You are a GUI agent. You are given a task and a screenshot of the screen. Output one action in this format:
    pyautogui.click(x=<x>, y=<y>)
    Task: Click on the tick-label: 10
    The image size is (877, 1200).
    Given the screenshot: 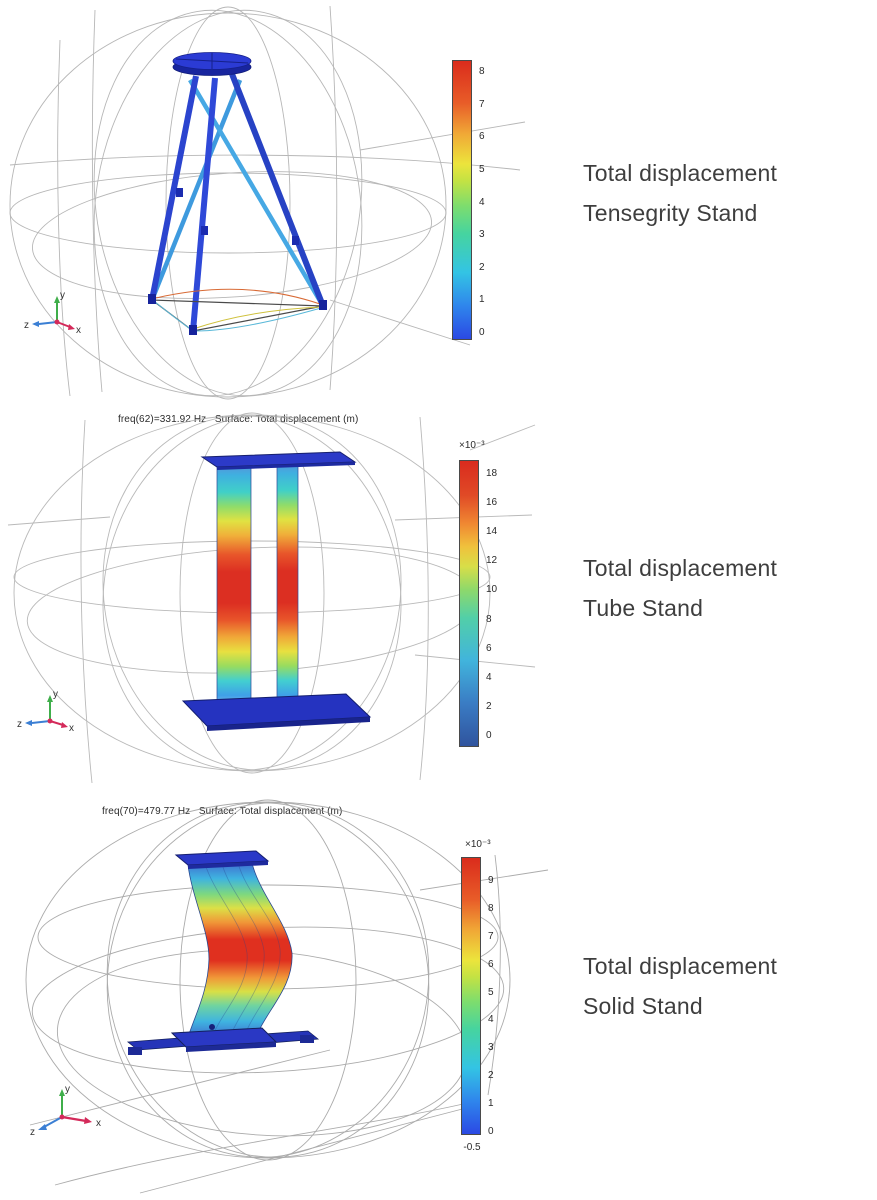 What is the action you would take?
    pyautogui.click(x=492, y=590)
    